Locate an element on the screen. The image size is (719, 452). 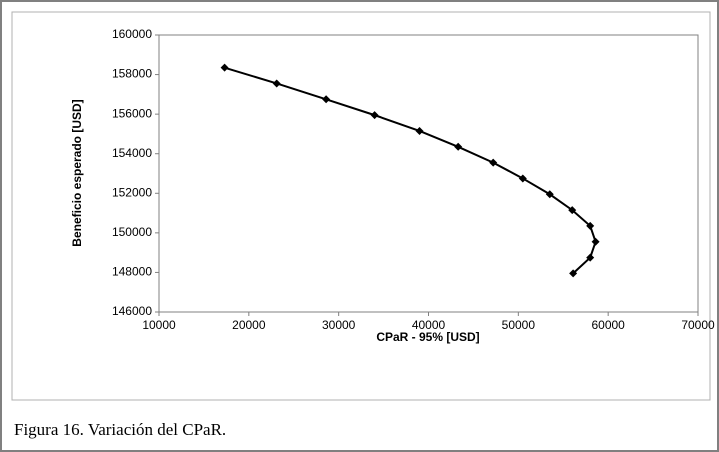
x-tick-label: 20000 is located at coordinates (249, 325).